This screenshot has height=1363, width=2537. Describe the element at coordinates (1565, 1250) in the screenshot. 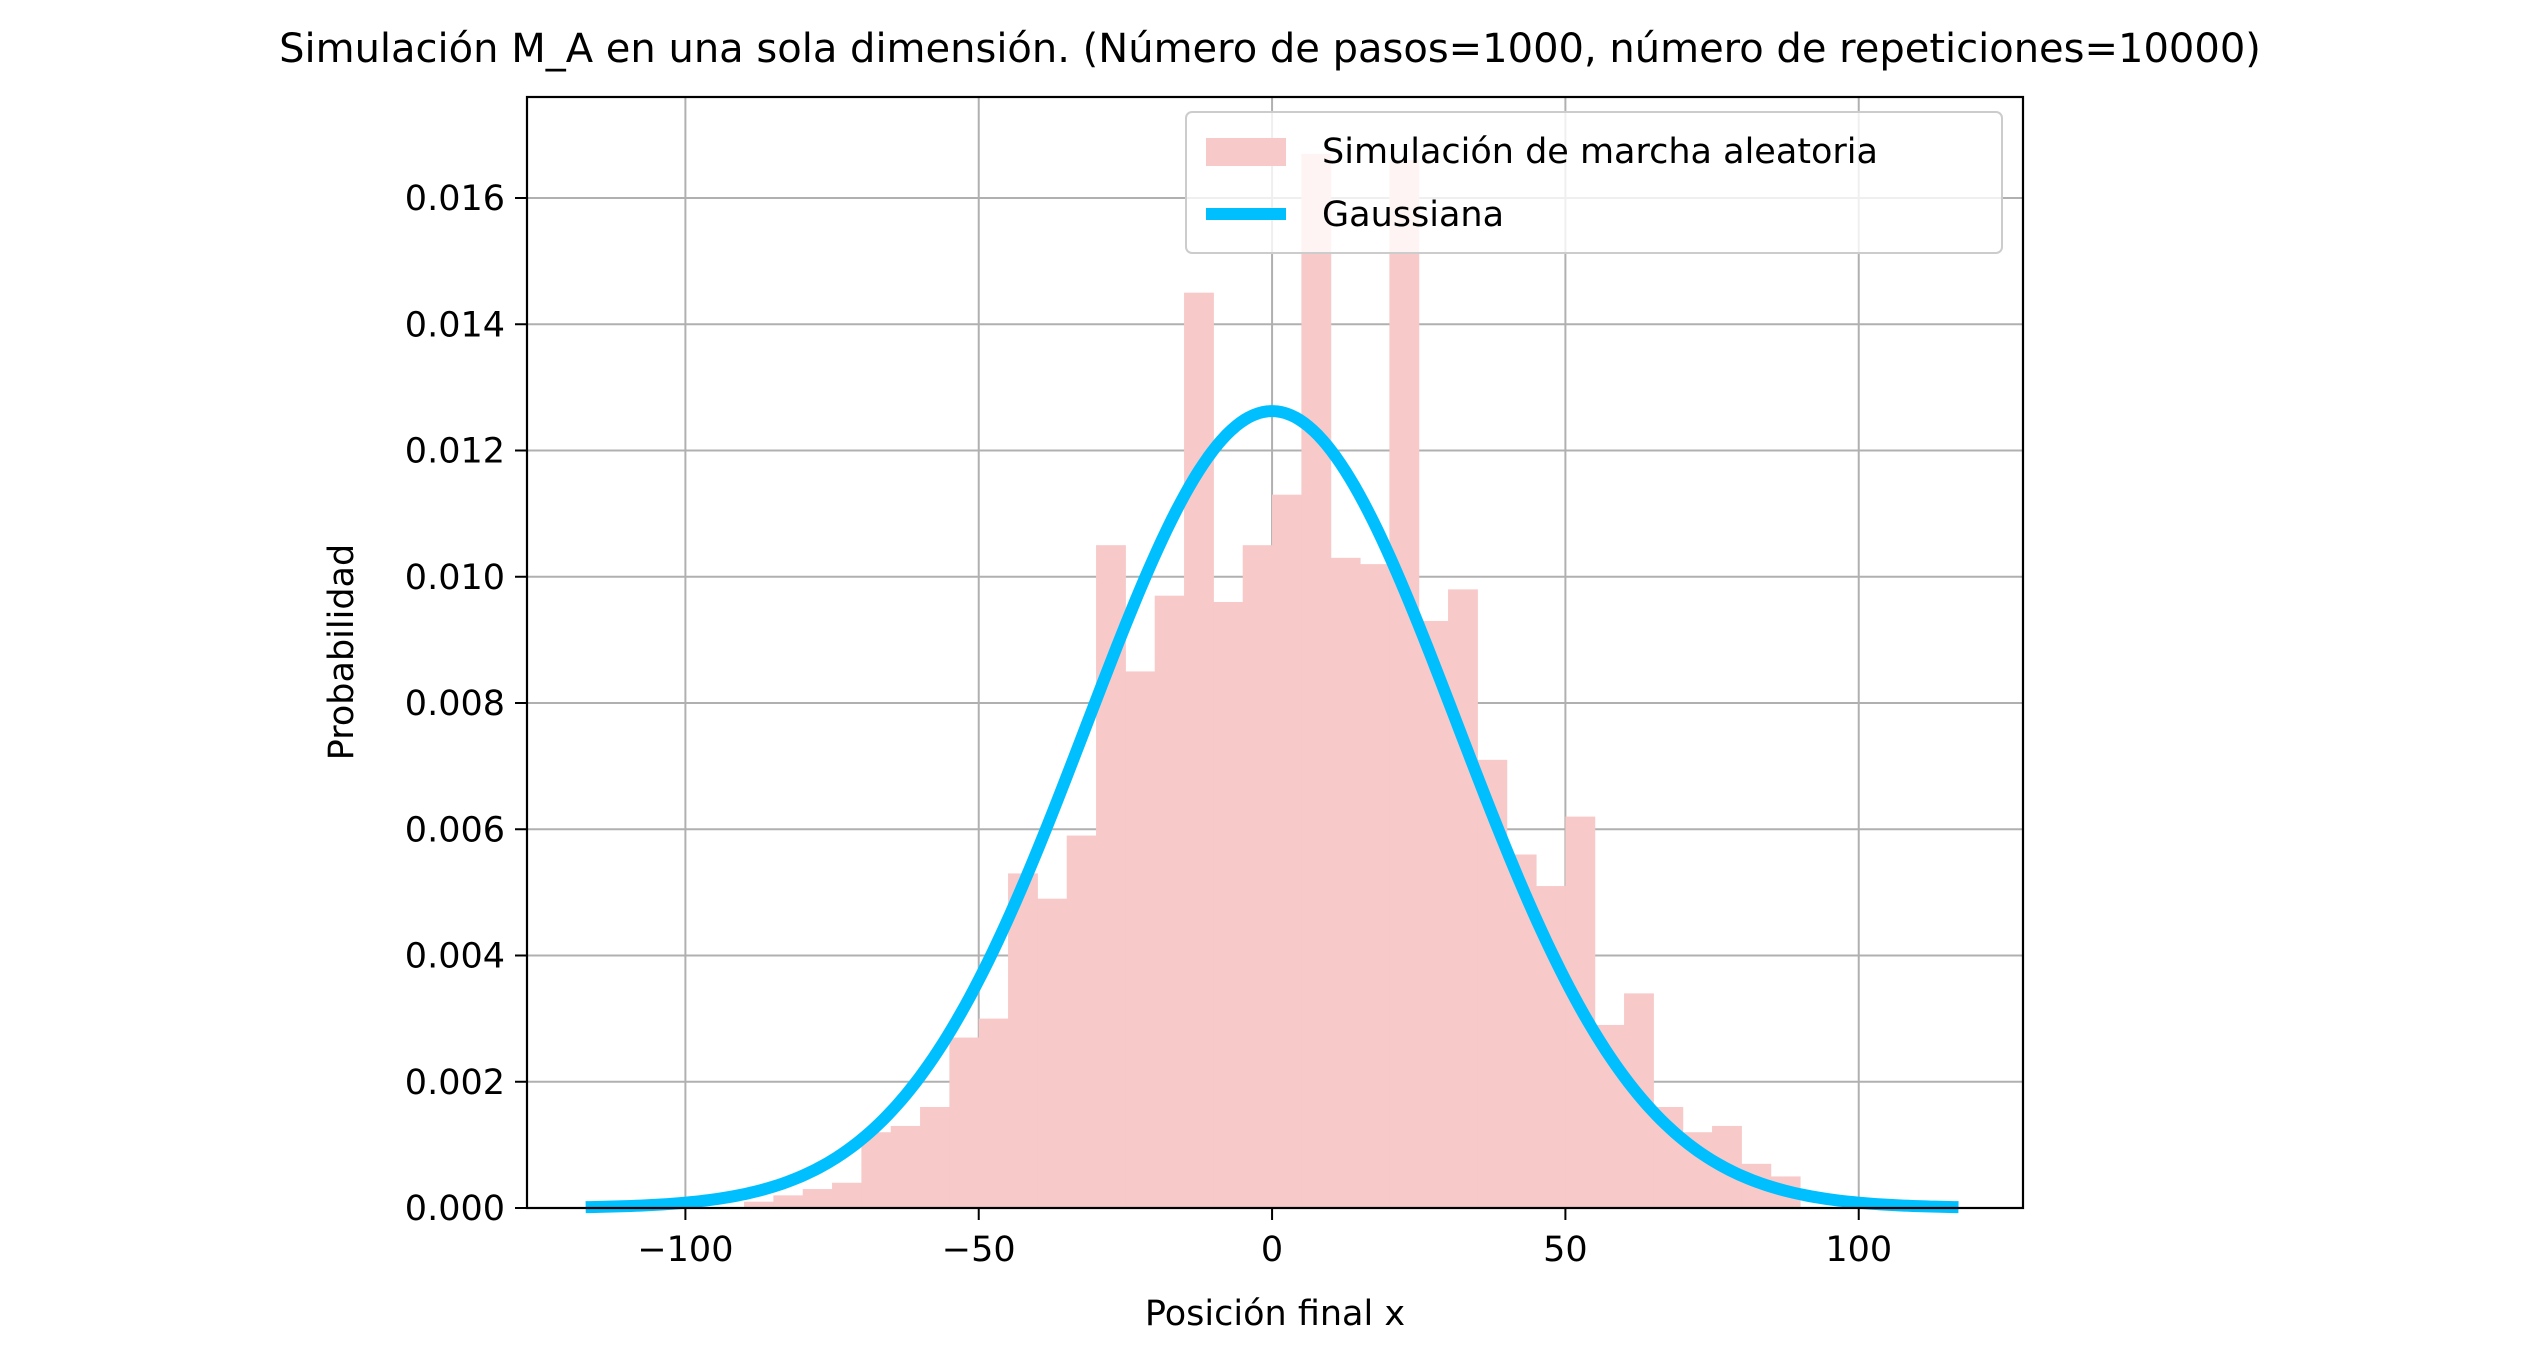

I see `x-tick-label: 50` at that location.